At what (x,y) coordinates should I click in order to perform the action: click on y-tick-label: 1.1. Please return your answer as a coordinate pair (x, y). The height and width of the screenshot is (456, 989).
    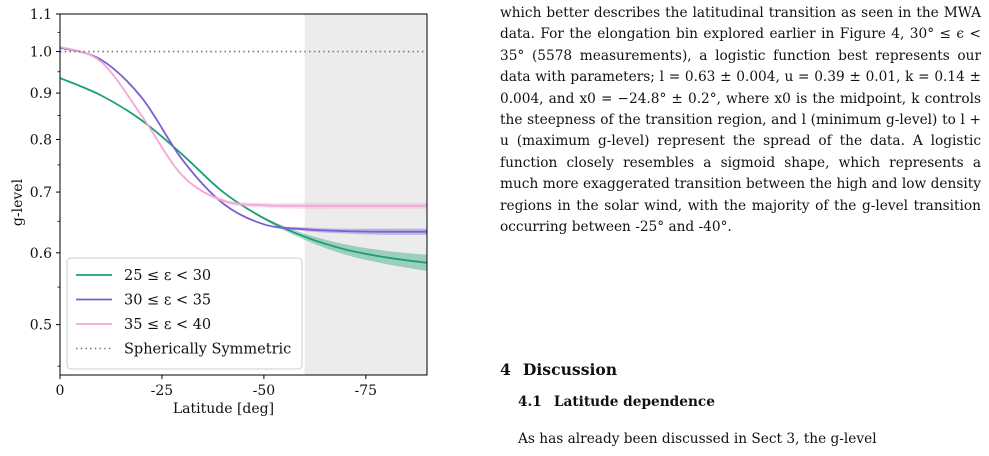
    Looking at the image, I should click on (41, 15).